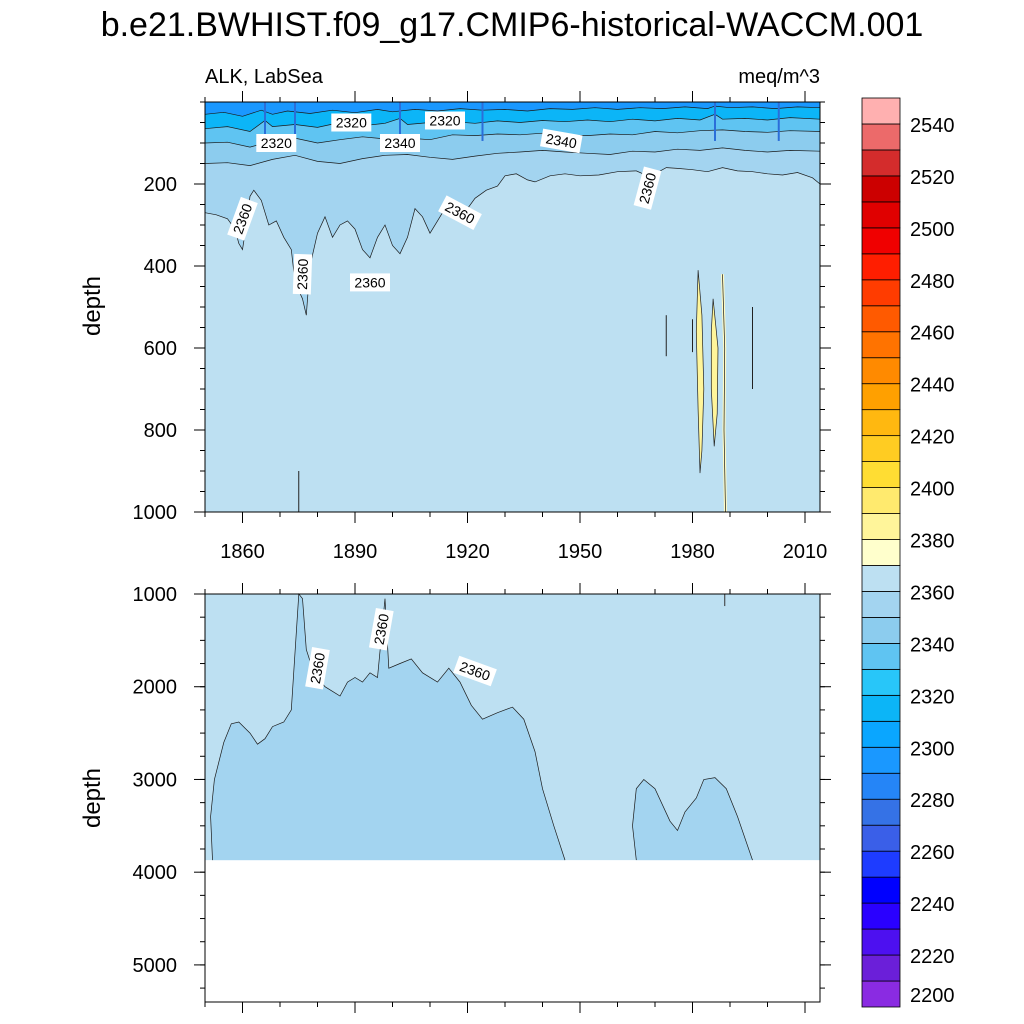  What do you see at coordinates (467, 552) in the screenshot?
I see `x-tick-label: 1920` at bounding box center [467, 552].